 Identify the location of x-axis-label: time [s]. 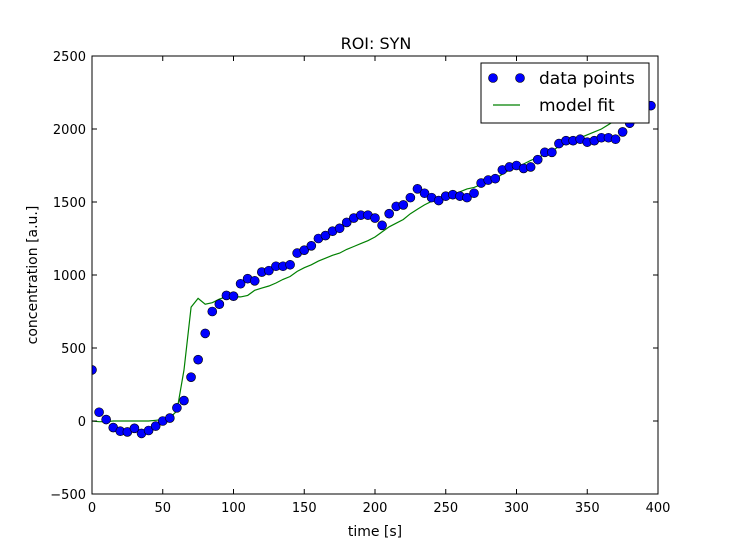
(375, 532).